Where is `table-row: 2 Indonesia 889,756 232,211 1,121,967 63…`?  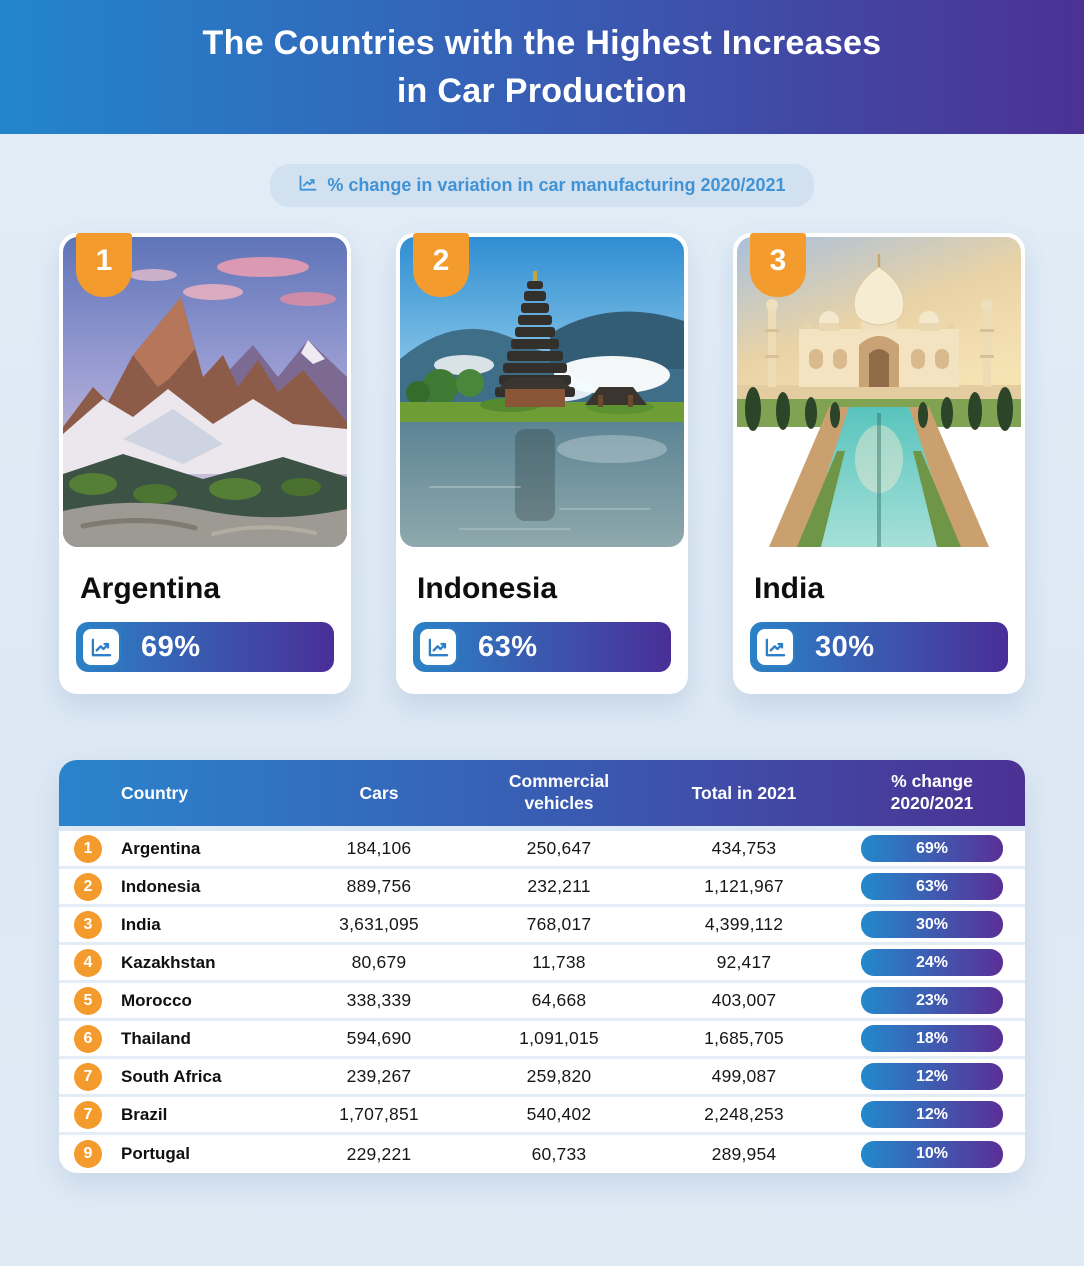 table-row: 2 Indonesia 889,756 232,211 1,121,967 63… is located at coordinates (542, 888).